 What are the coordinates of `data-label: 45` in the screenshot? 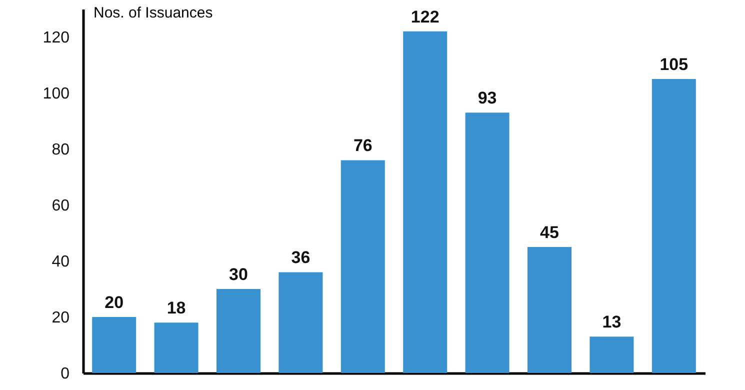 It's located at (549, 232).